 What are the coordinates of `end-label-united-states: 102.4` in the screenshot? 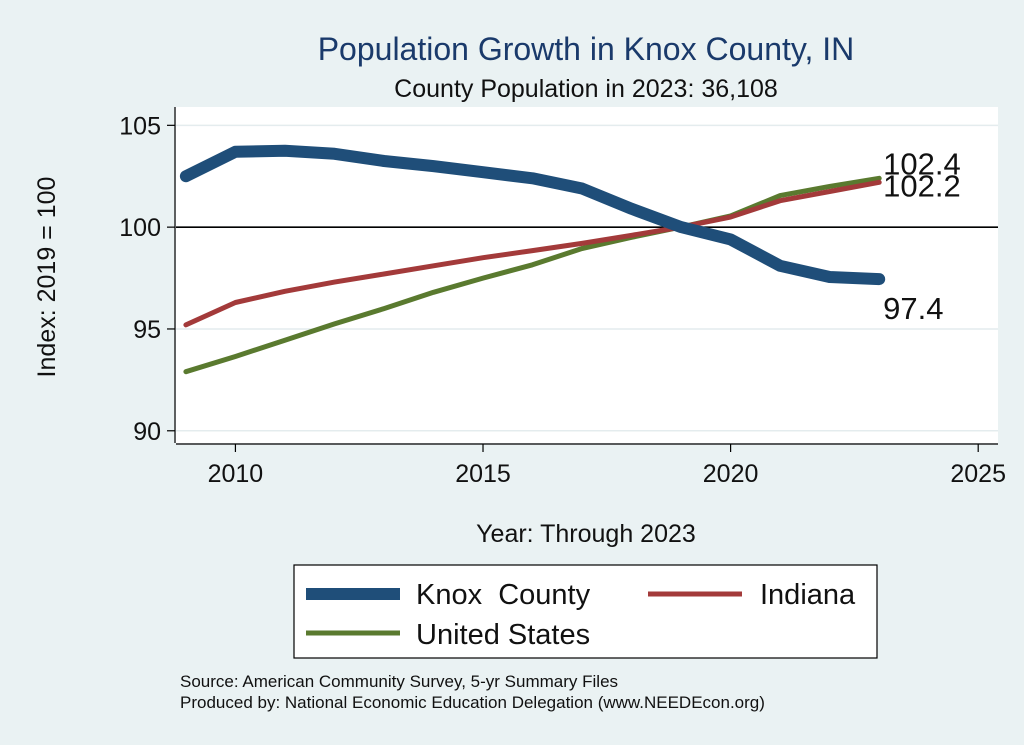 It's located at (922, 163).